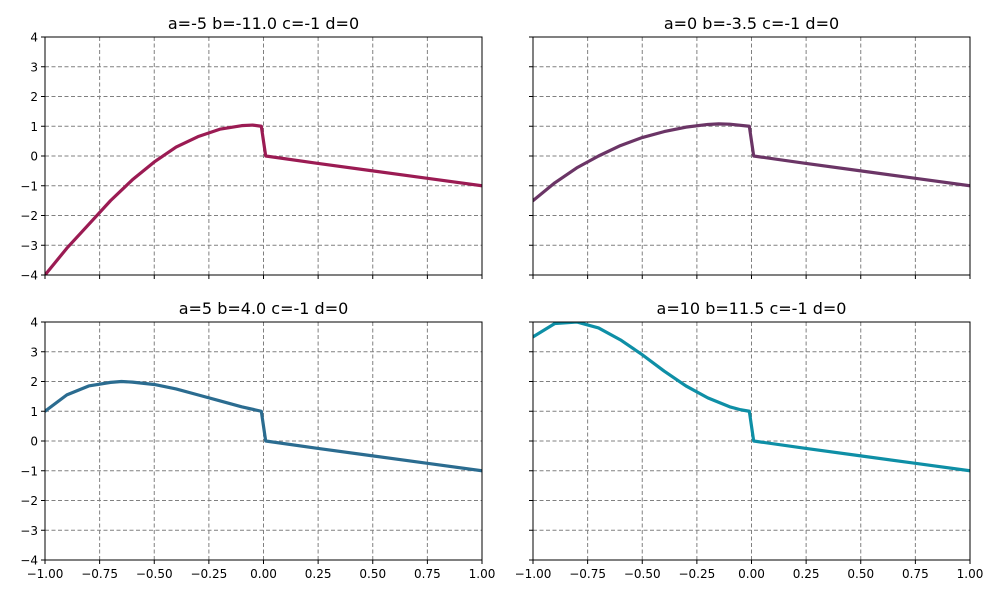 This screenshot has height=600, width=1000. I want to click on subplot-title: a=-5 b=-11.0 c=-1 d=0, so click(263, 23).